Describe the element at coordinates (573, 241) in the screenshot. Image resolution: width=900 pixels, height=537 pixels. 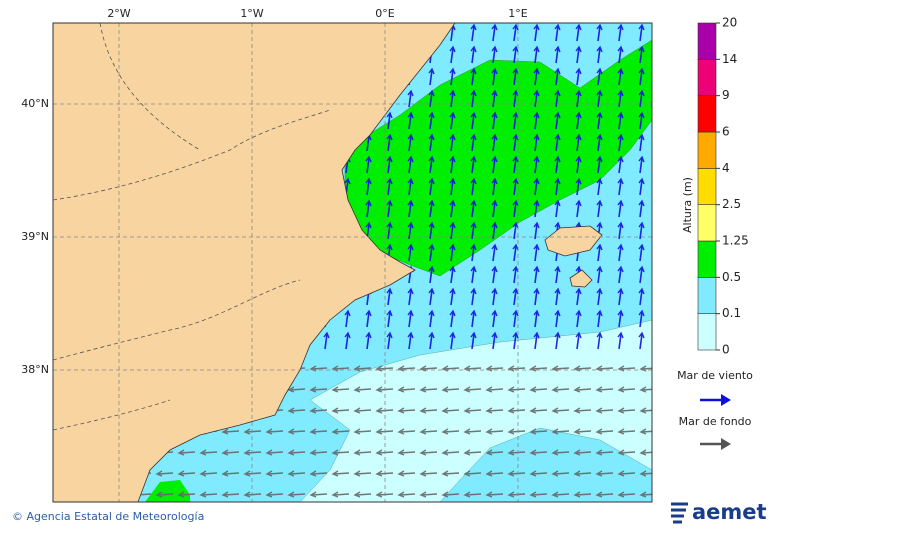
I see `island-ibiza` at that location.